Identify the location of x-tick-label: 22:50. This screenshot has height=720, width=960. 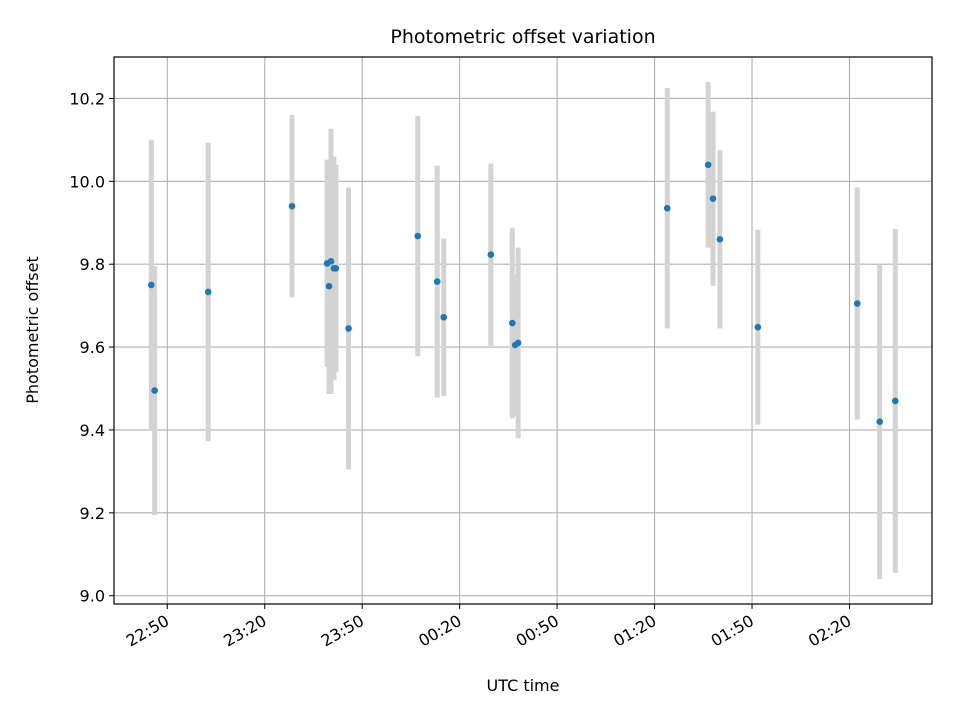
(147, 631).